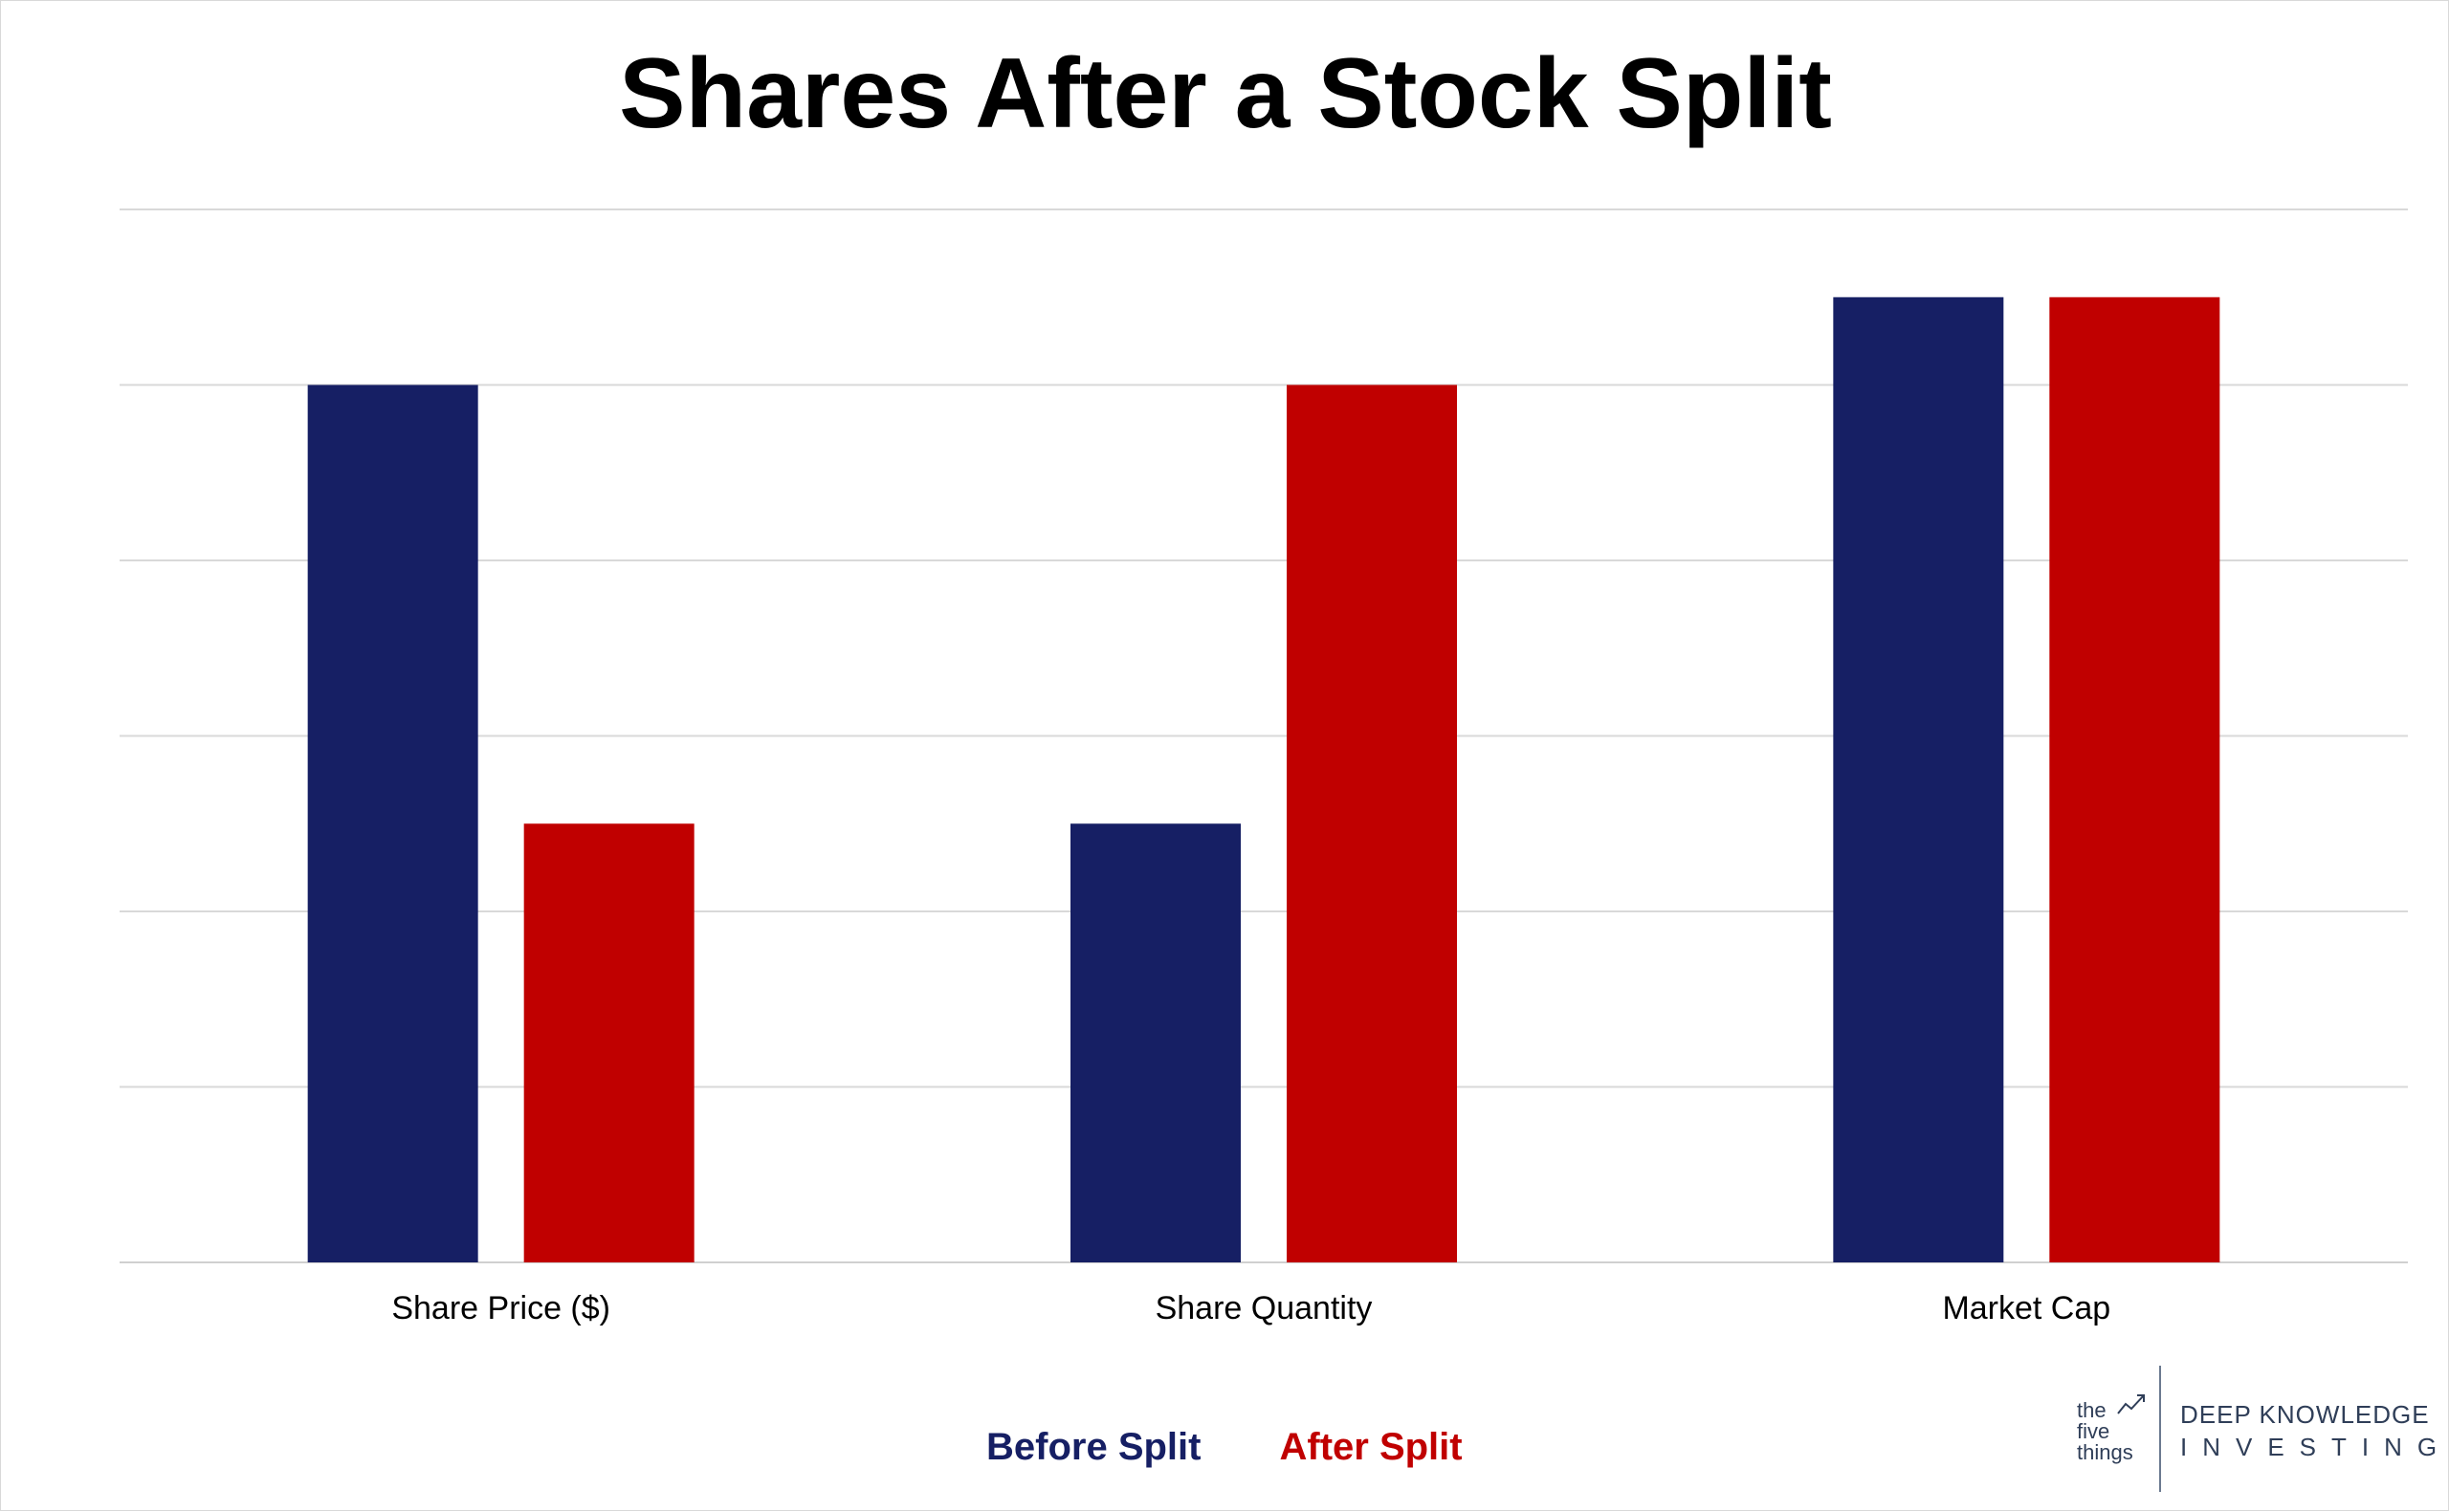 This screenshot has height=1512, width=2449. Describe the element at coordinates (2026, 1308) in the screenshot. I see `x-tick-label: Market Cap` at that location.